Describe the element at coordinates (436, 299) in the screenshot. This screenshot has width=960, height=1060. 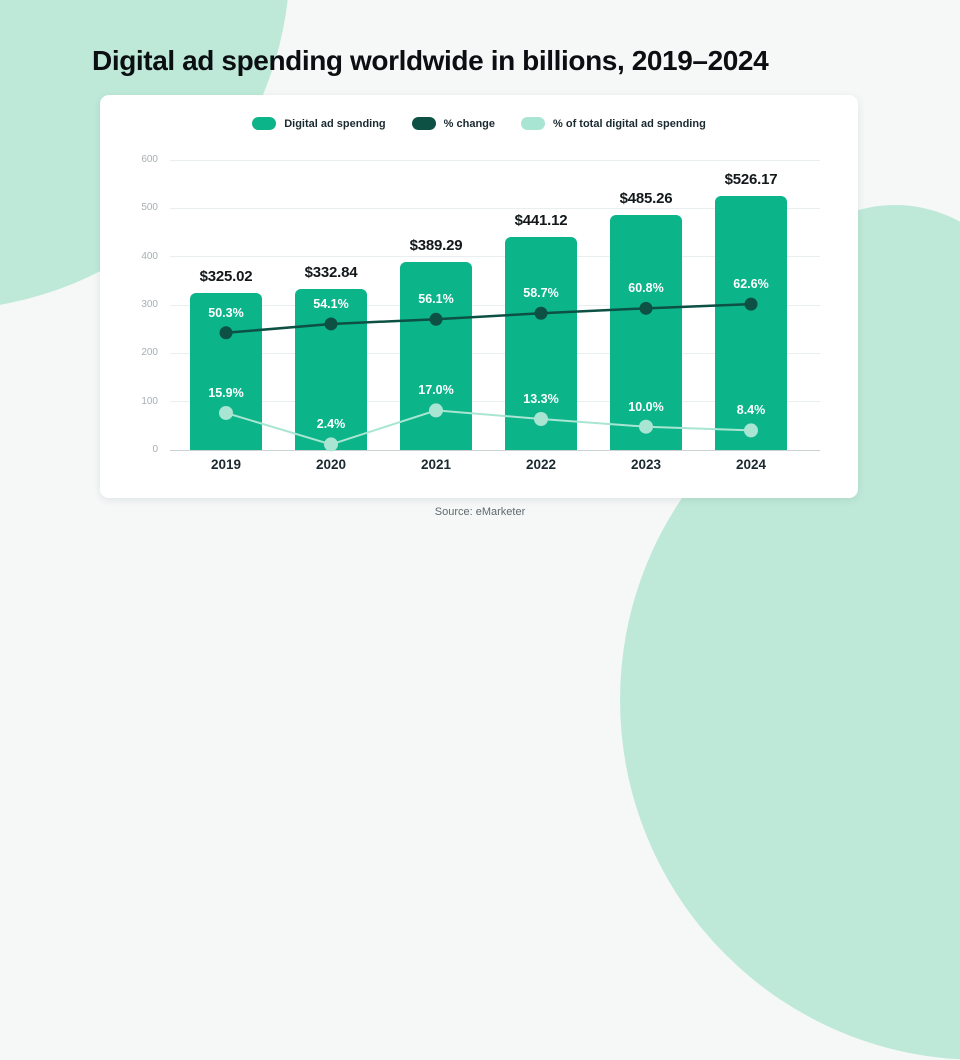
I see `pct-change-label-2021: 56.1%` at that location.